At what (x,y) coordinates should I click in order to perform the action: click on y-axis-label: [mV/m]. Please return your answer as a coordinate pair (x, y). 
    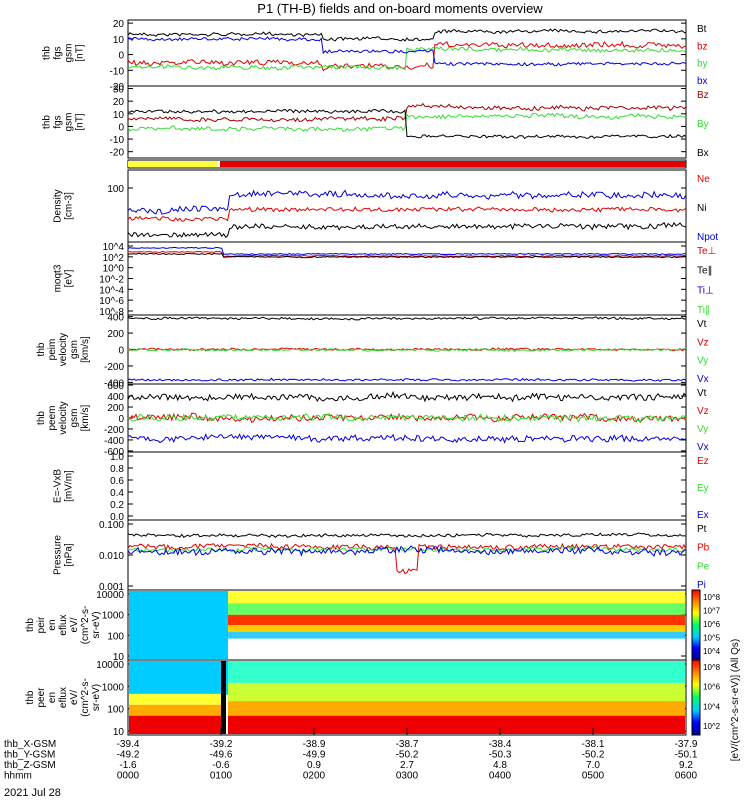
    Looking at the image, I should click on (69, 486).